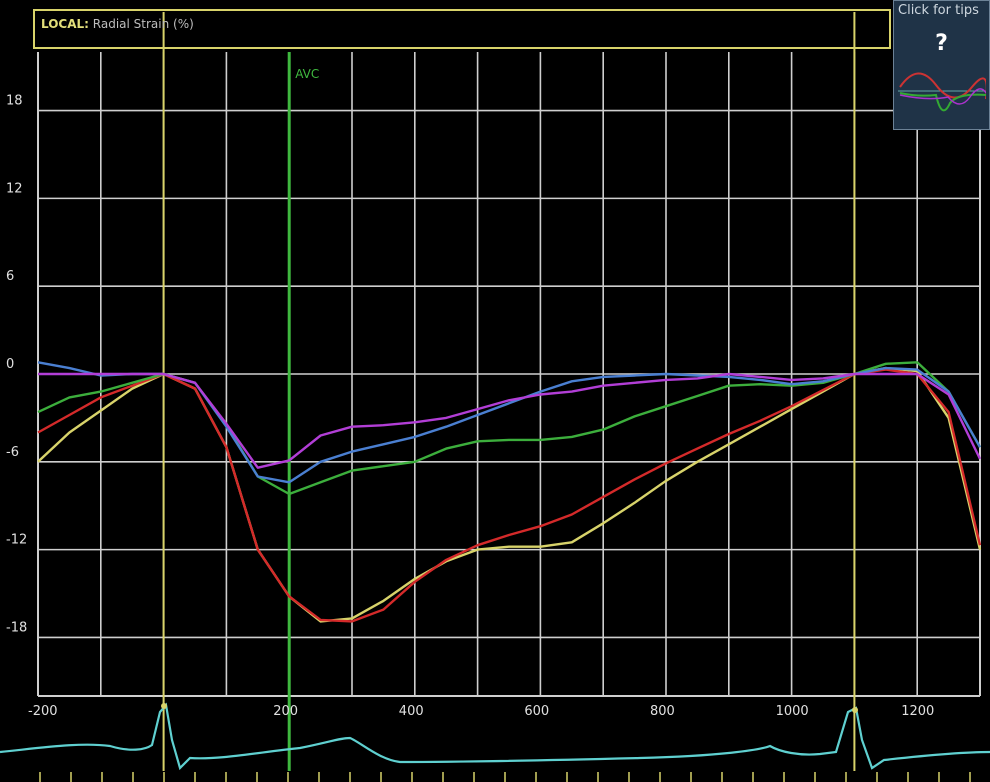 This screenshot has width=990, height=782. I want to click on question-icon: ?, so click(941, 43).